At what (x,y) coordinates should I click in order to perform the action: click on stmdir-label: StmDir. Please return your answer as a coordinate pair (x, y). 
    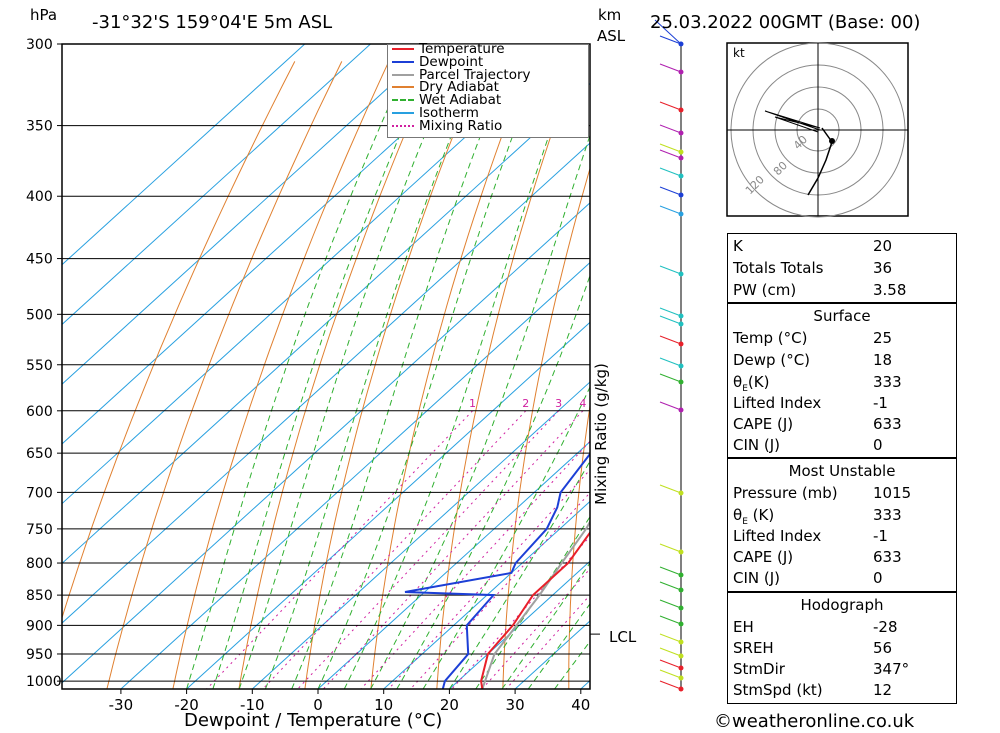
    Looking at the image, I should click on (759, 669).